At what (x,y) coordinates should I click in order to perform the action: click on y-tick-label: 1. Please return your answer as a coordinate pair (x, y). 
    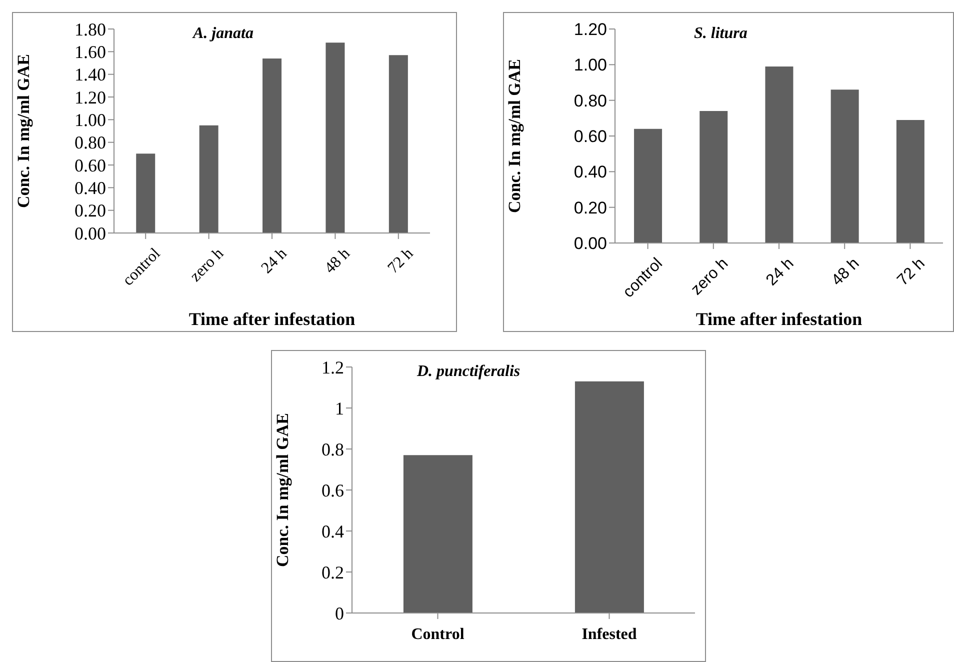
    Looking at the image, I should click on (339, 408).